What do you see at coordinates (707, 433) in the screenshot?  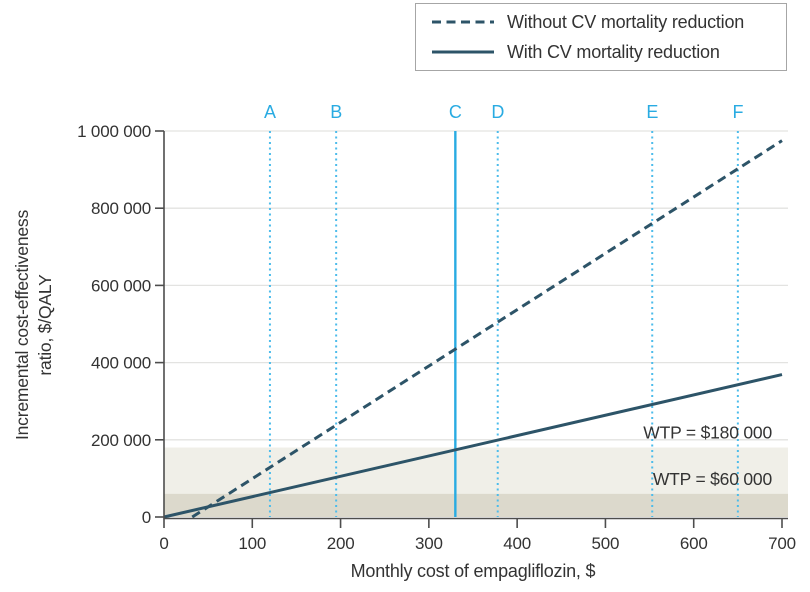 I see `wtp-label: WTP = $180 000` at bounding box center [707, 433].